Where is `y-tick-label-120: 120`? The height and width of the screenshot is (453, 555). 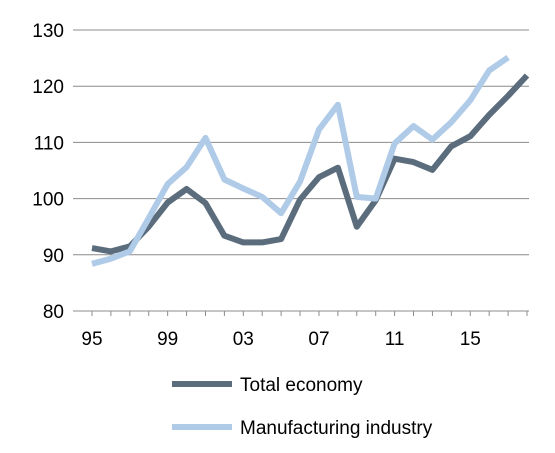 y-tick-label-120: 120 is located at coordinates (48, 87).